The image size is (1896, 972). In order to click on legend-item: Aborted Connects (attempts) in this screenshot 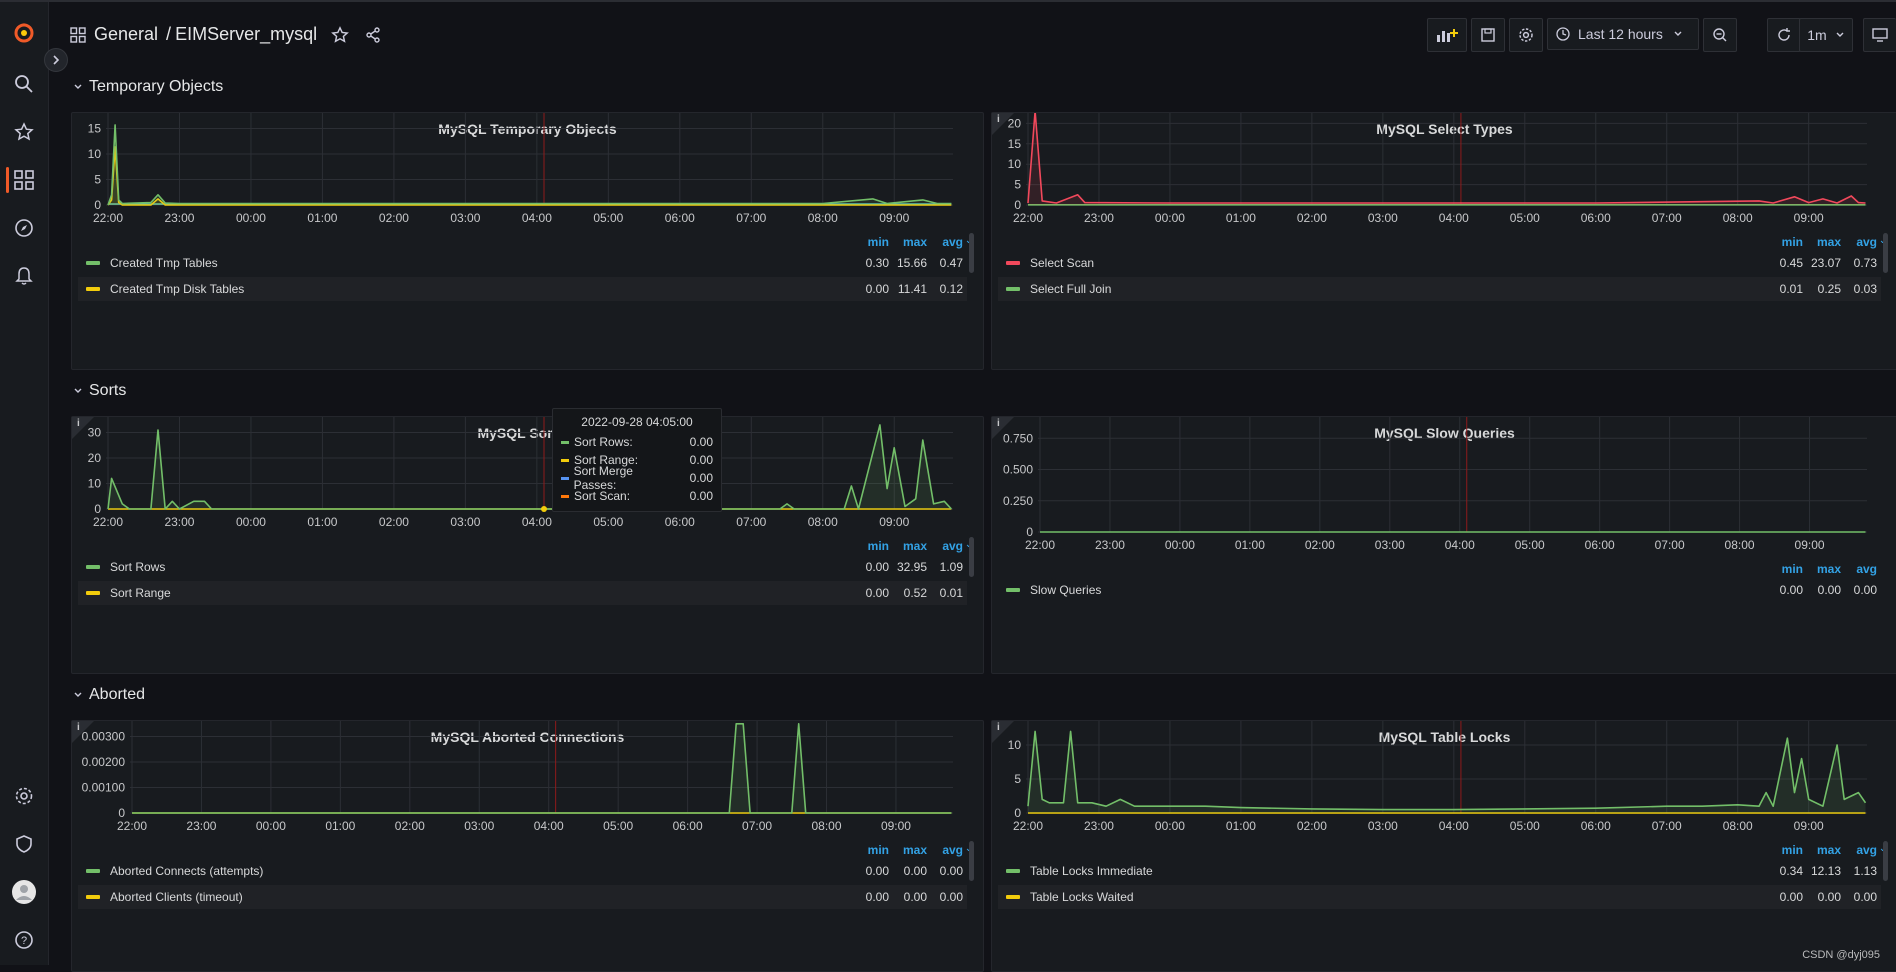, I will do `click(522, 871)`.